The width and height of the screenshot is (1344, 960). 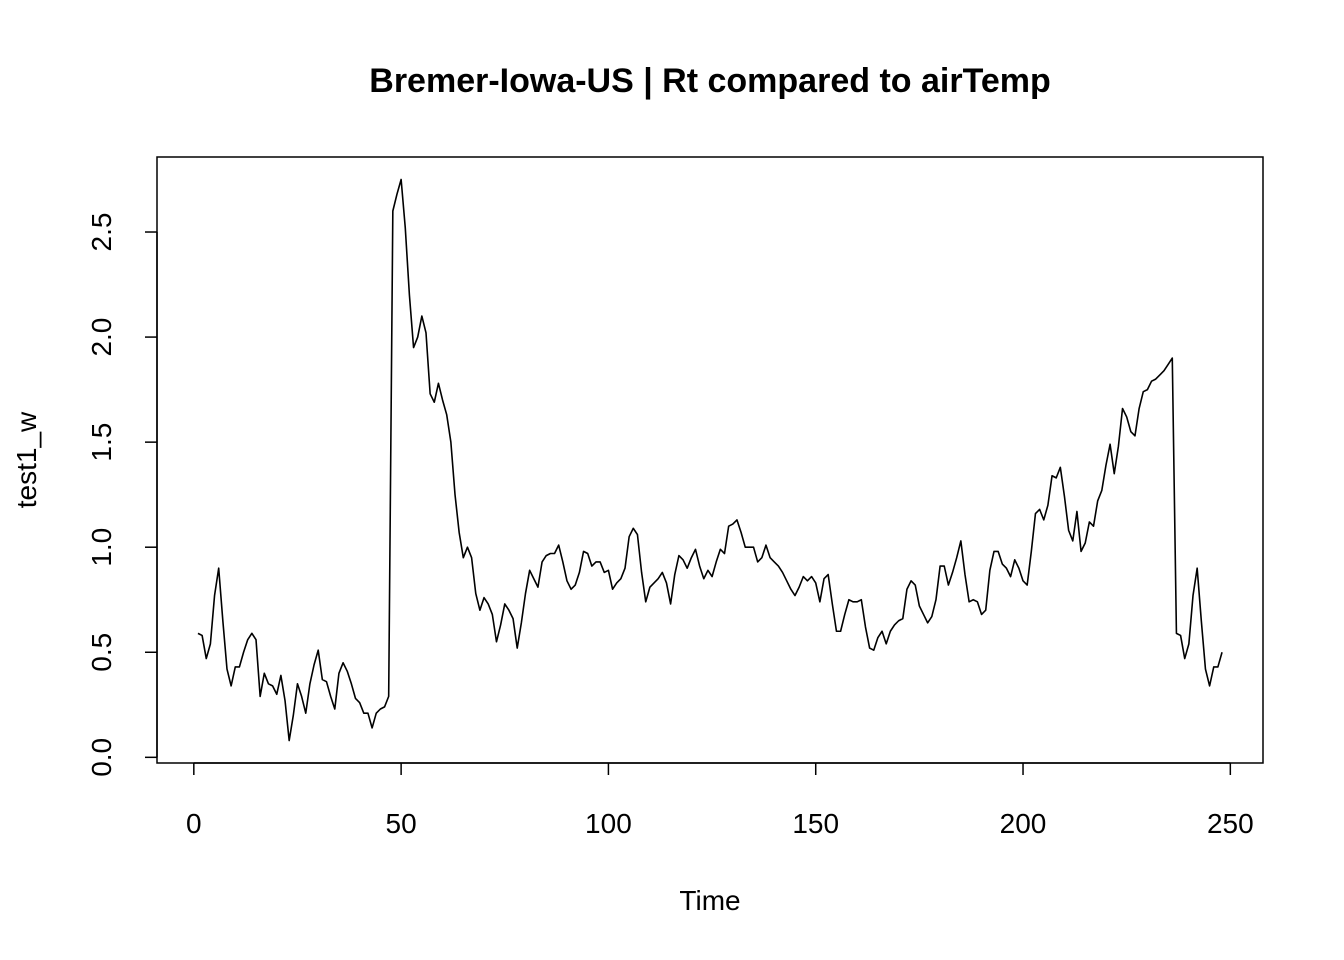 What do you see at coordinates (815, 823) in the screenshot?
I see `x-tick-label: 150` at bounding box center [815, 823].